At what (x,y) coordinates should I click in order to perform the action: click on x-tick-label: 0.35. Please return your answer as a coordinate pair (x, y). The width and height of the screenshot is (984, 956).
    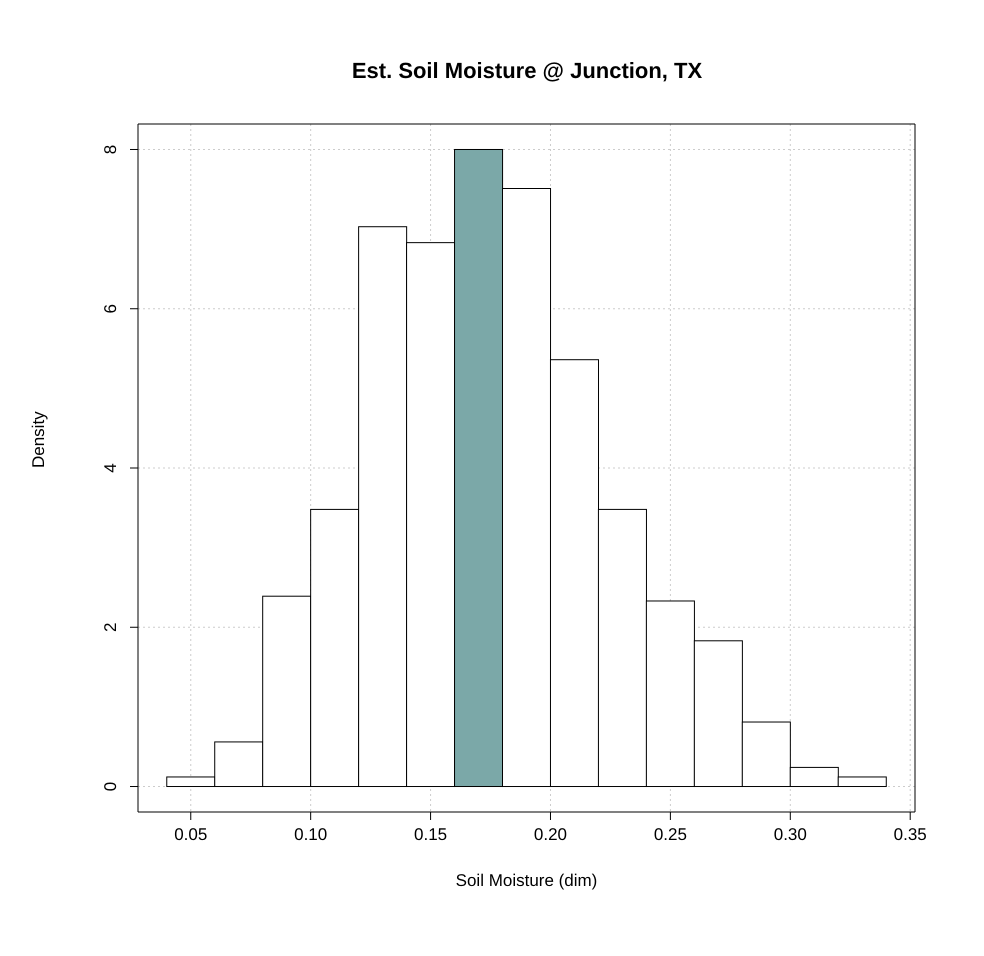
    Looking at the image, I should click on (910, 834).